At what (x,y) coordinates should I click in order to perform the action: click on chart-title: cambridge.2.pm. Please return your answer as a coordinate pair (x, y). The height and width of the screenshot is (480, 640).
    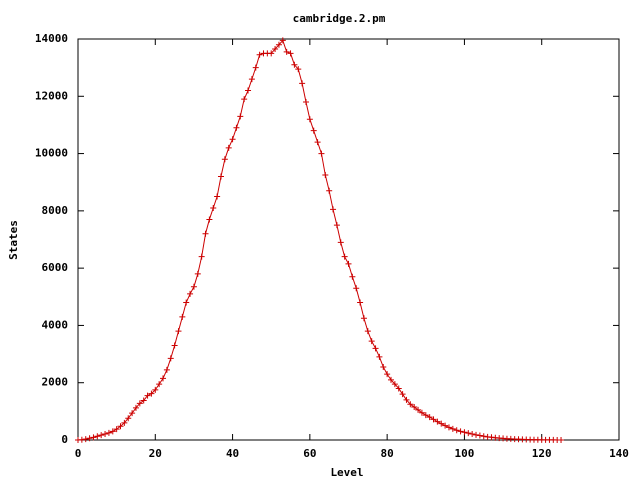
    Looking at the image, I should click on (339, 18).